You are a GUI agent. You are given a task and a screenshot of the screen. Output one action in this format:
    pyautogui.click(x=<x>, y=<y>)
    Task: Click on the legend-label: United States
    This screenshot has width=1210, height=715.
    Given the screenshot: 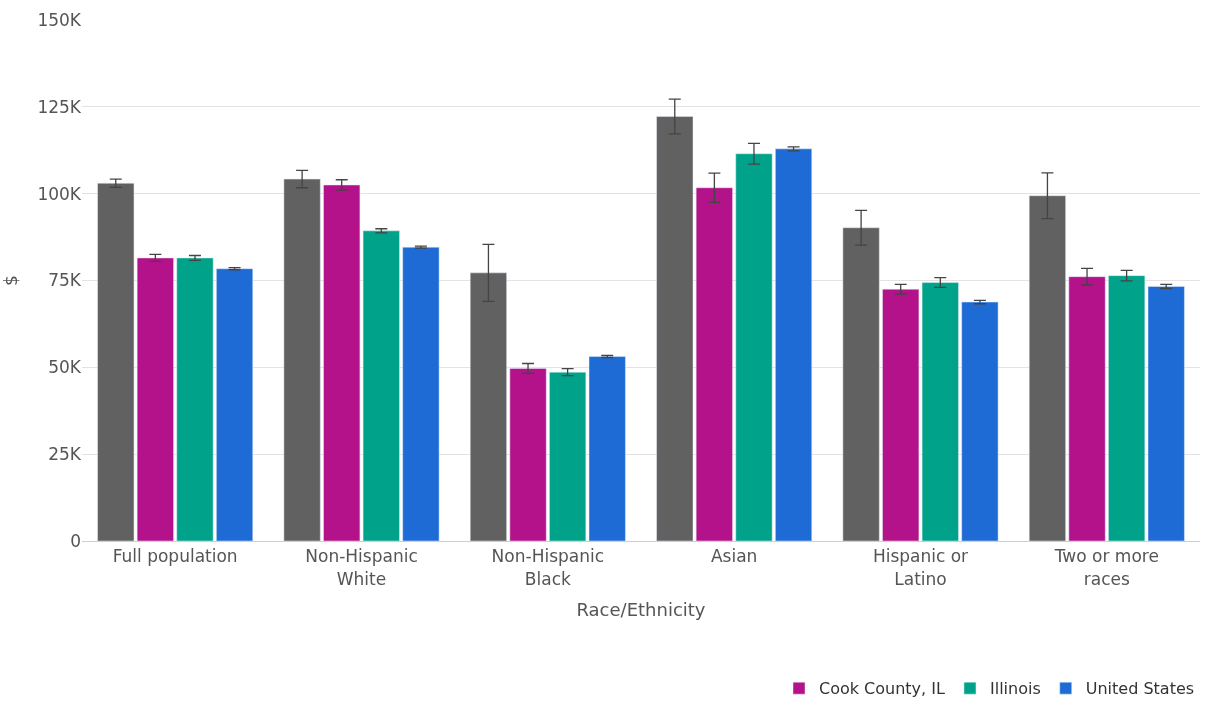 What is the action you would take?
    pyautogui.click(x=1140, y=689)
    